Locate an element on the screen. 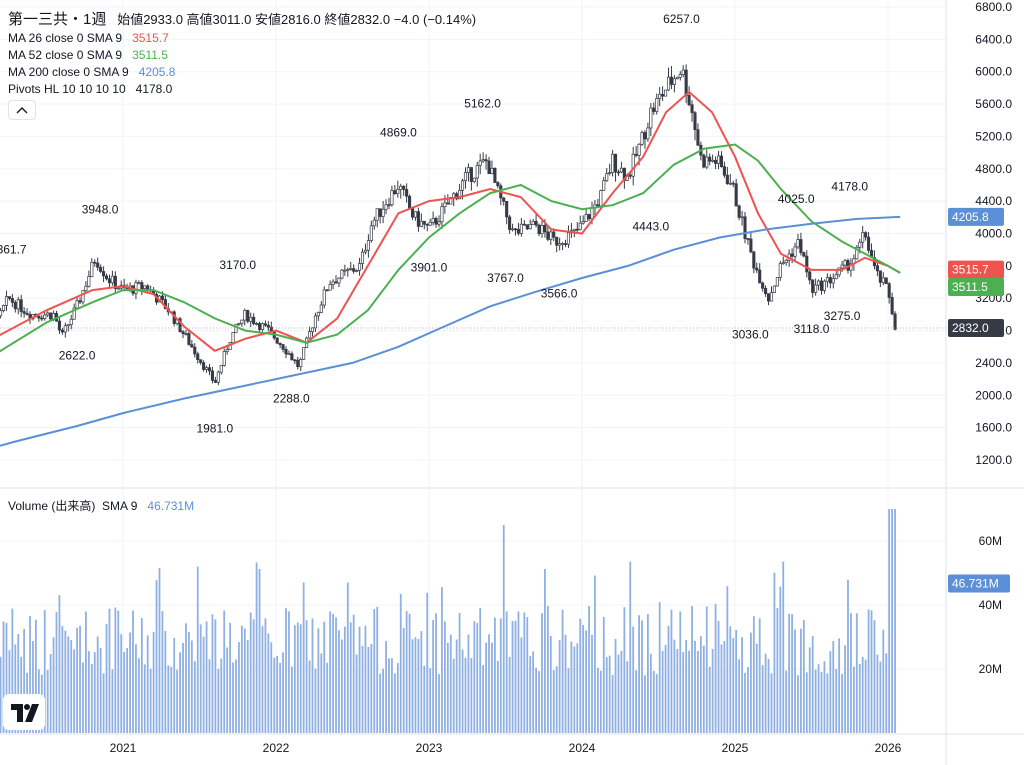  volume-legend: Volume (出来高) SMA 9 46.731M is located at coordinates (101, 505).